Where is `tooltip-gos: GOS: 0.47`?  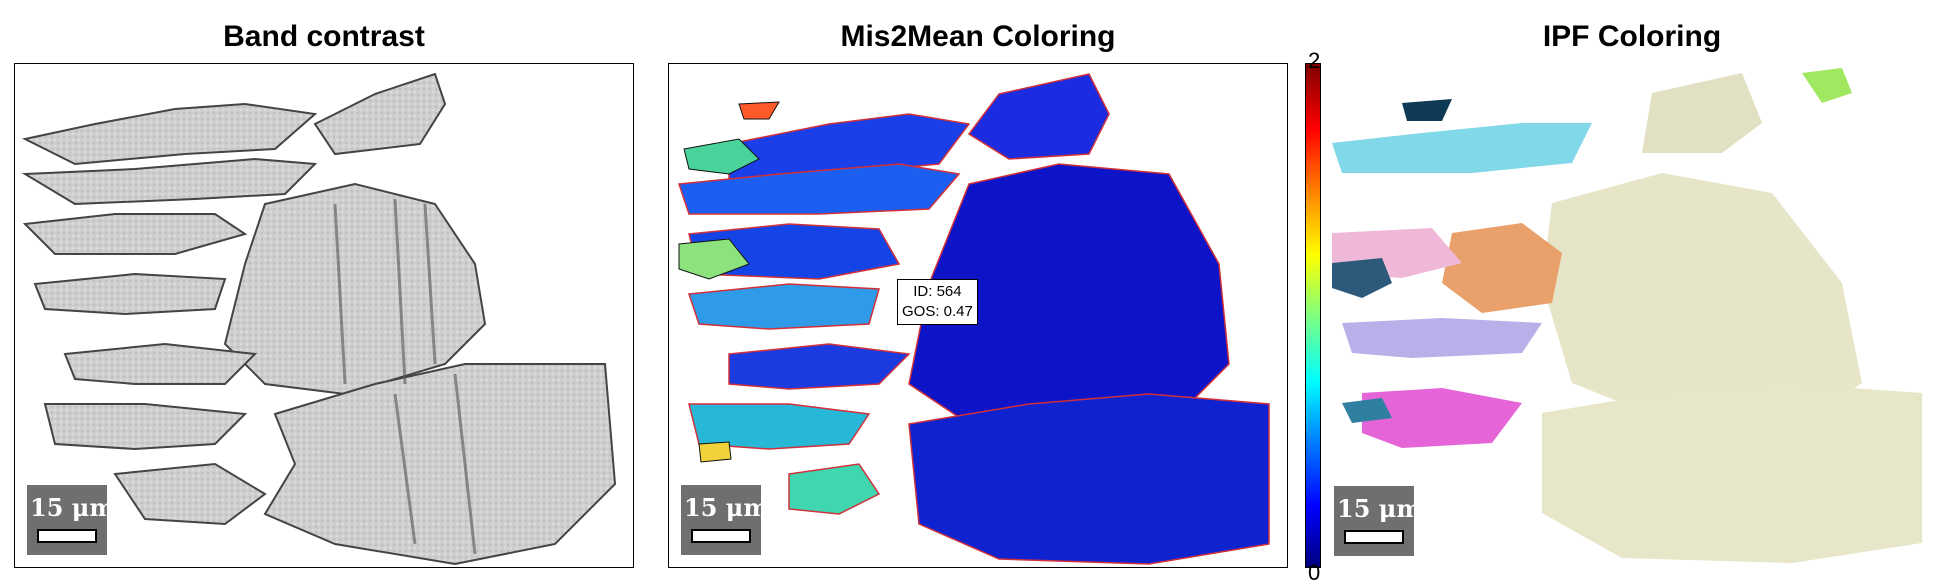
tooltip-gos: GOS: 0.47 is located at coordinates (937, 312).